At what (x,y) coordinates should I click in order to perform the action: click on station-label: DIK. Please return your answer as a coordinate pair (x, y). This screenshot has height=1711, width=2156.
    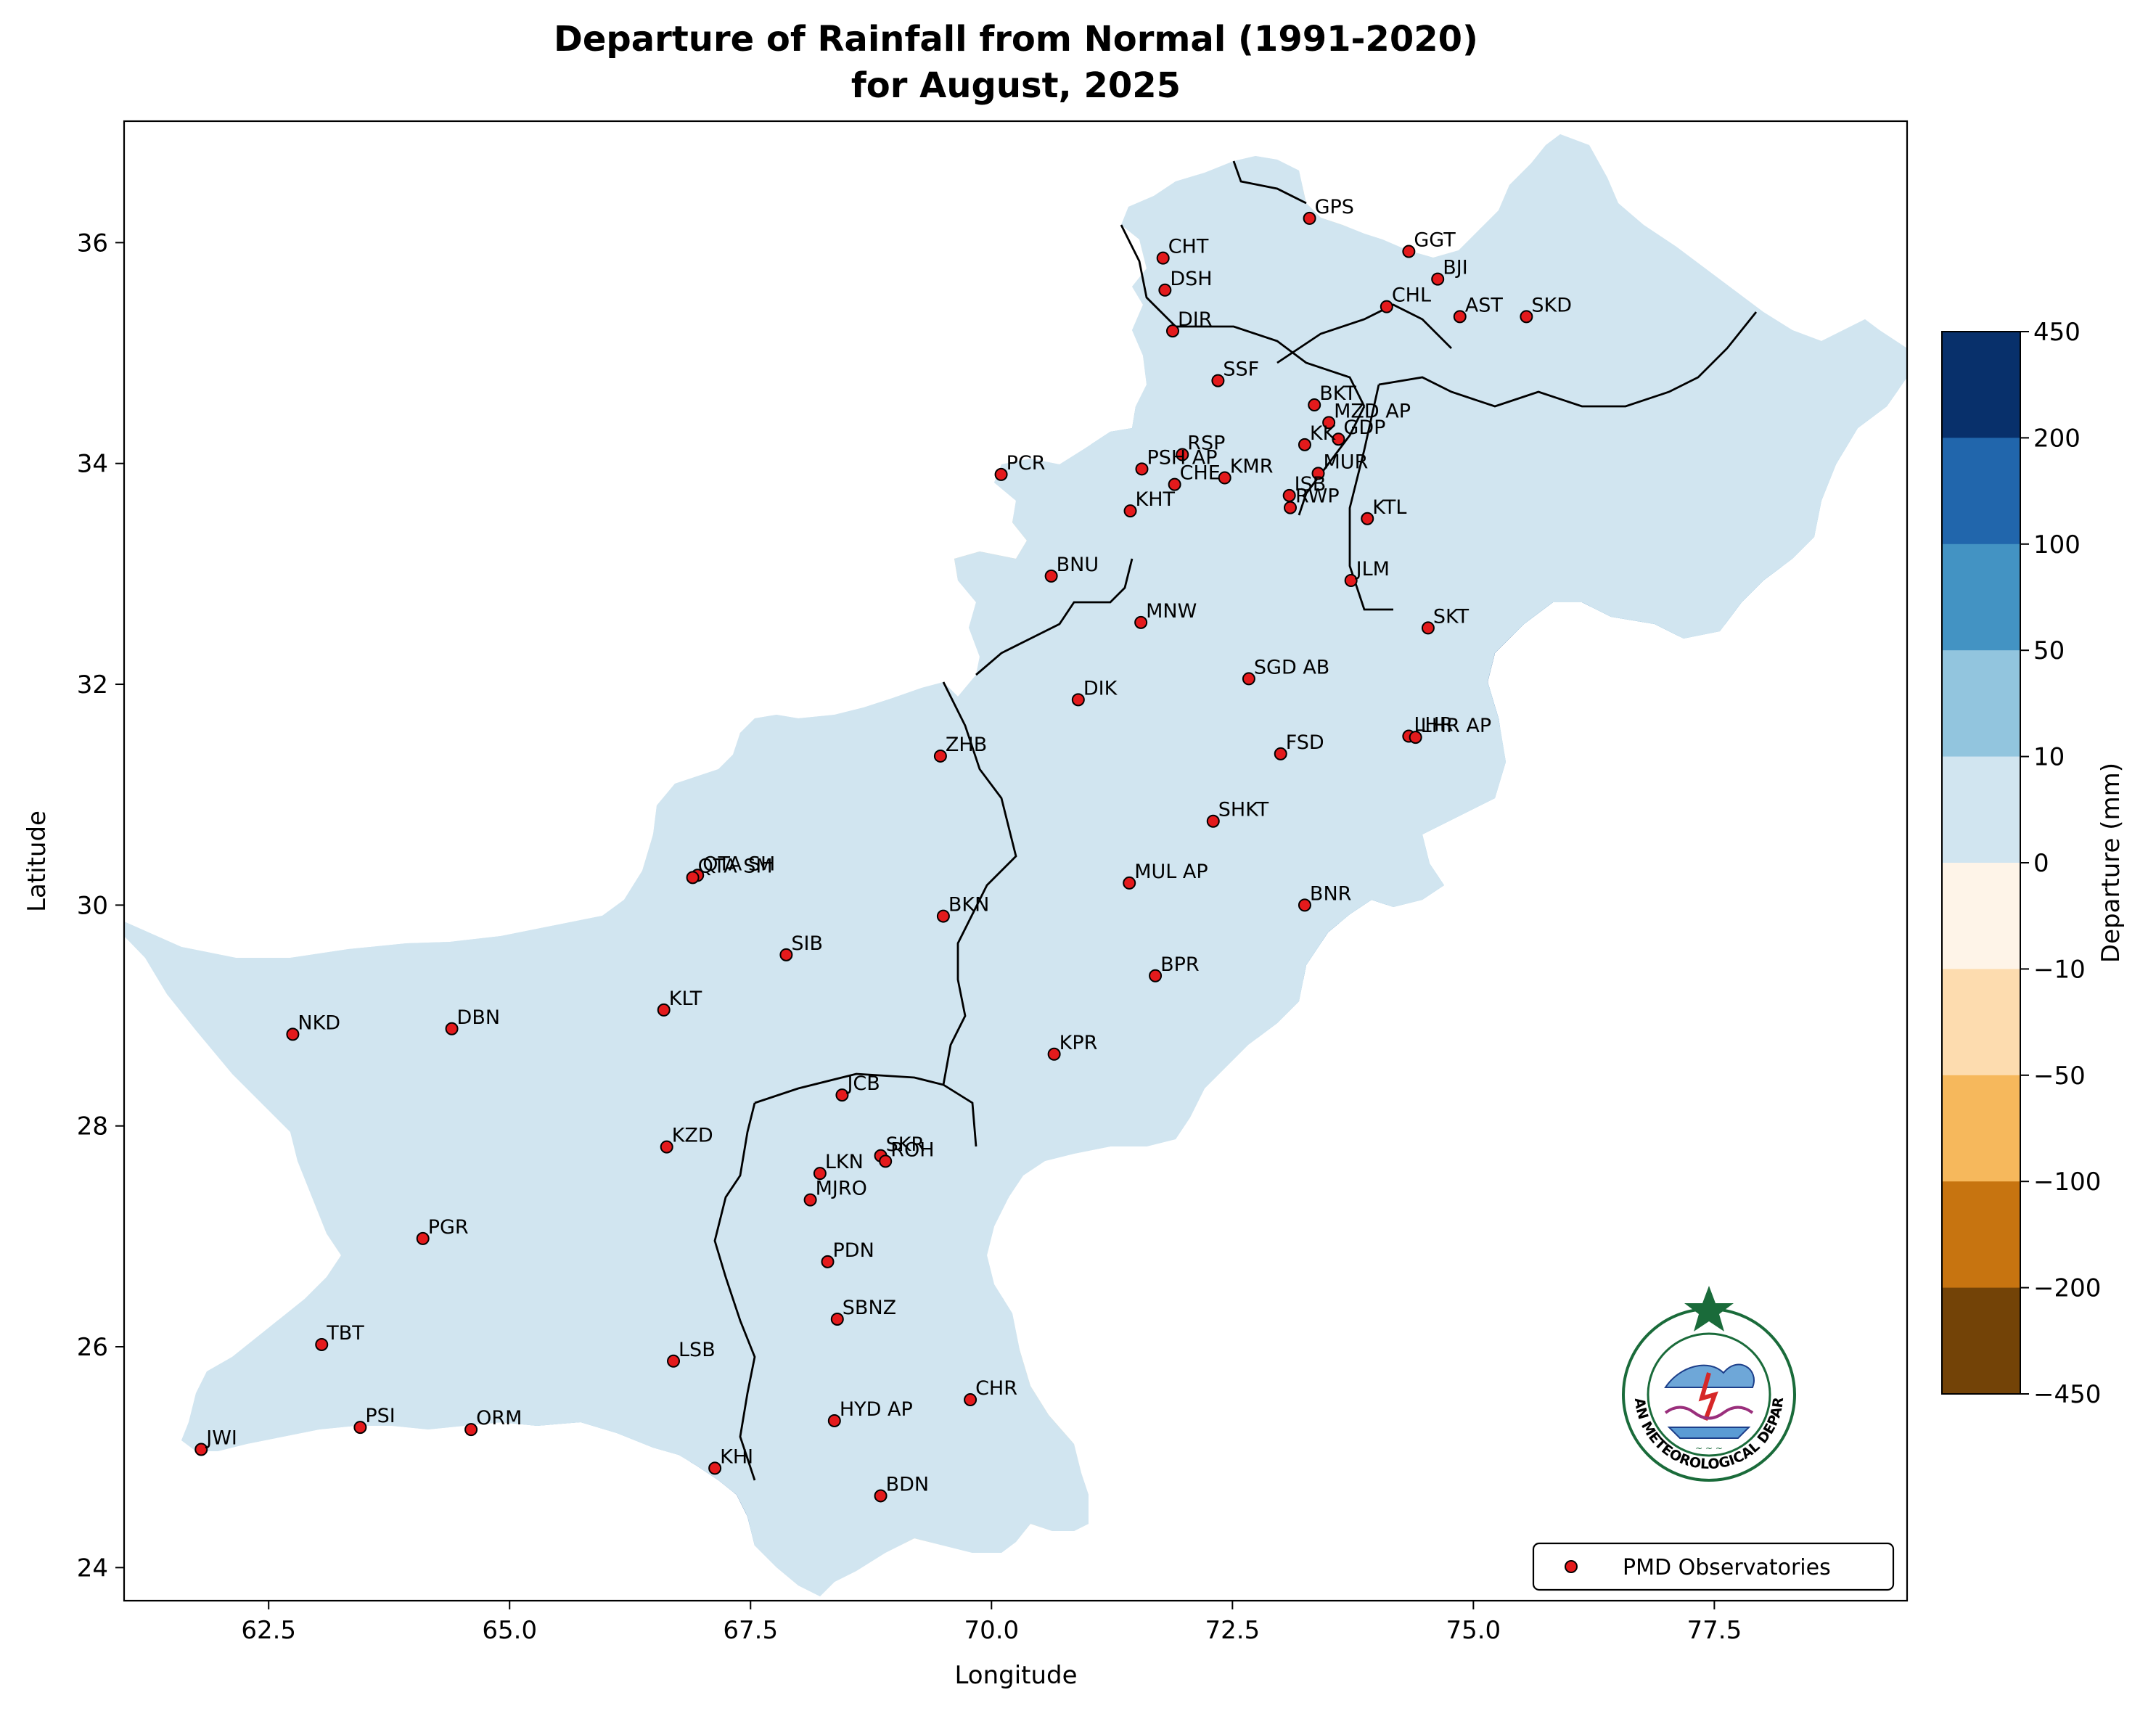
    Looking at the image, I should click on (1100, 688).